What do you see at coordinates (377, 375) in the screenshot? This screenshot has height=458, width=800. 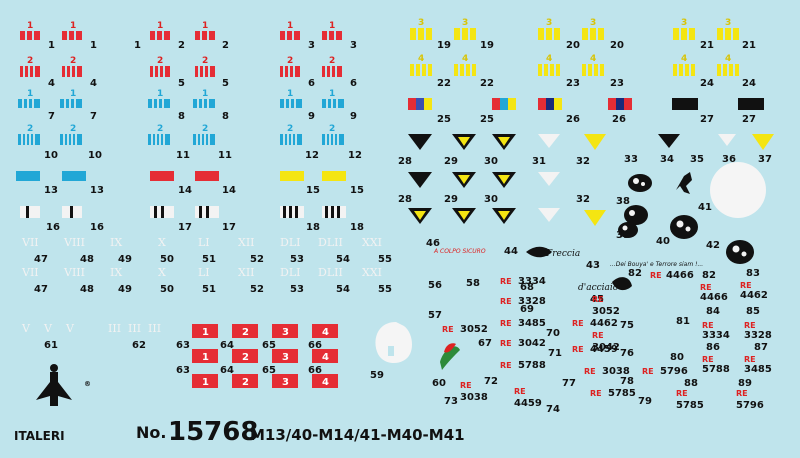 I see `svg-text: 59` at bounding box center [377, 375].